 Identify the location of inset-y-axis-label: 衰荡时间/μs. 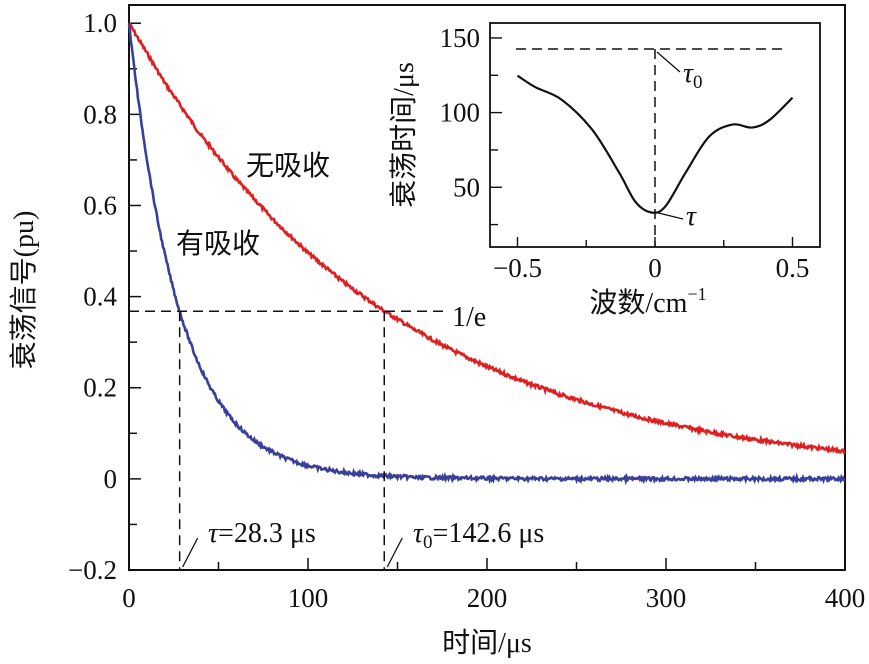
(404, 135).